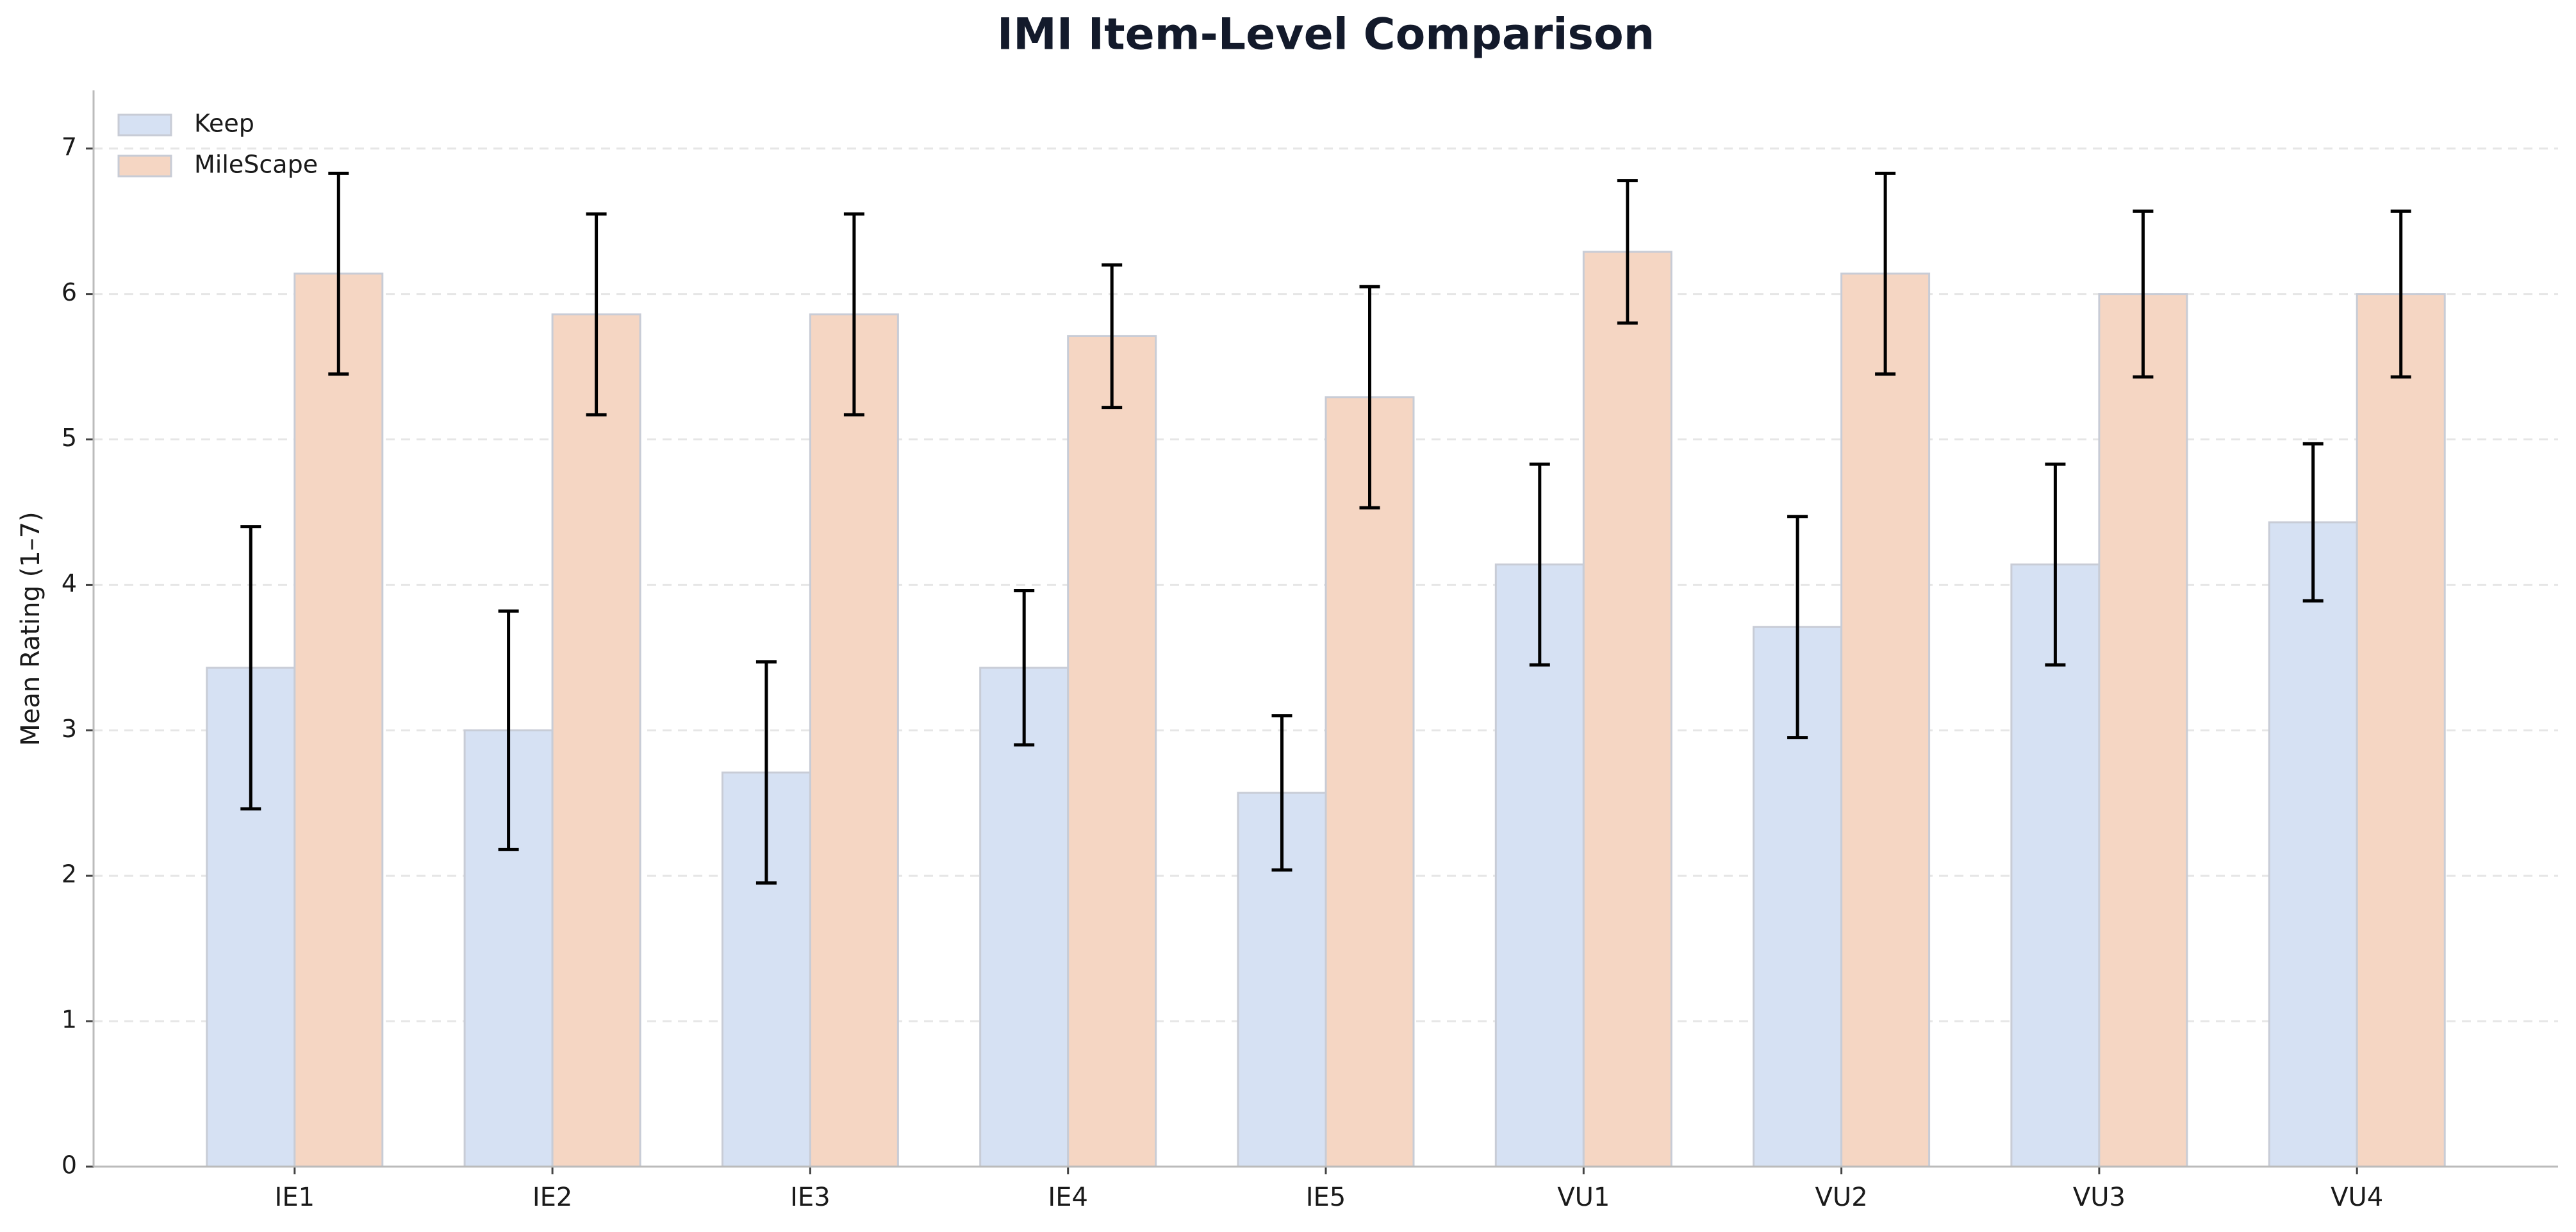  Describe the element at coordinates (69, 292) in the screenshot. I see `y-tick-label: 6` at that location.